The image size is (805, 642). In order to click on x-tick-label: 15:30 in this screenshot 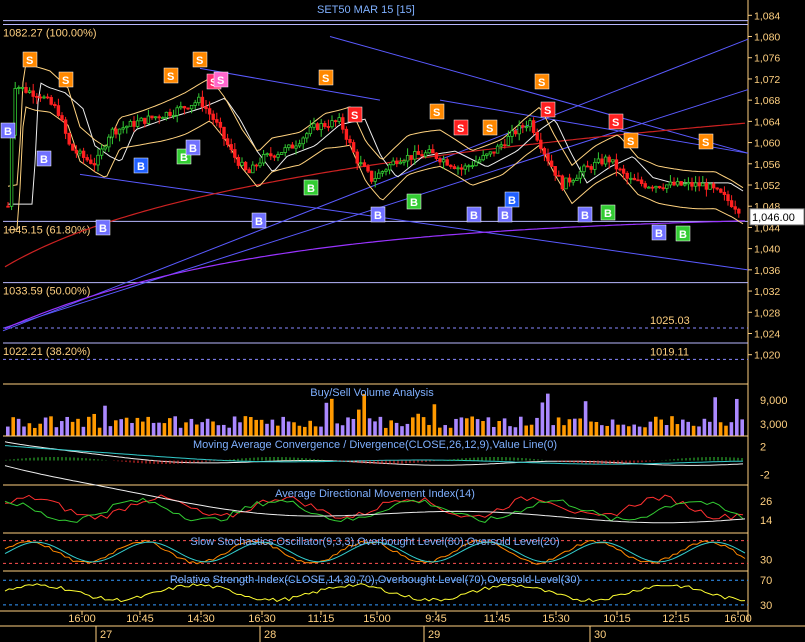, I will do `click(556, 619)`.